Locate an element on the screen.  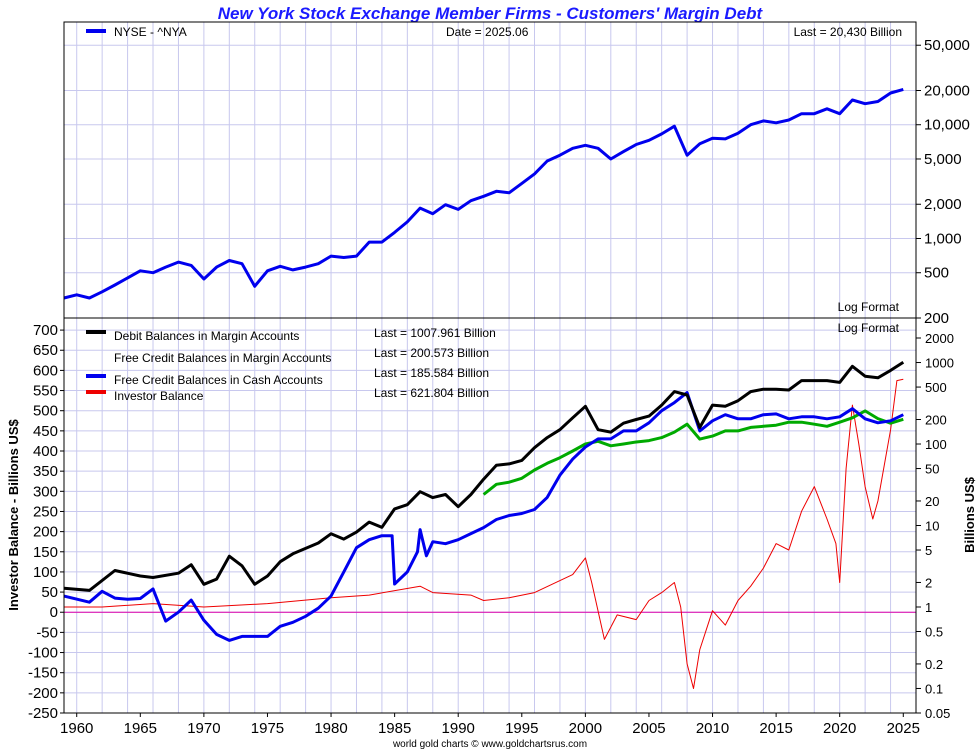
top-date-label: Date = 2025.06 is located at coordinates (487, 32).